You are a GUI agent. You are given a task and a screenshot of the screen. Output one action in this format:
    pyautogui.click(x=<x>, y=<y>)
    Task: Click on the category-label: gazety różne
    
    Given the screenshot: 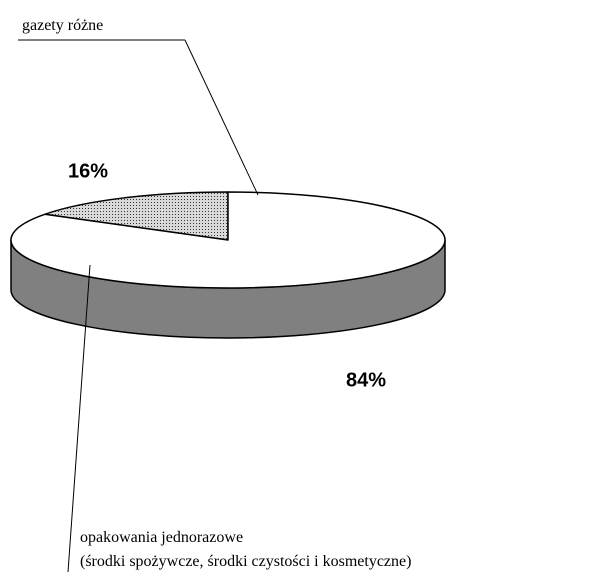 What is the action you would take?
    pyautogui.click(x=63, y=25)
    